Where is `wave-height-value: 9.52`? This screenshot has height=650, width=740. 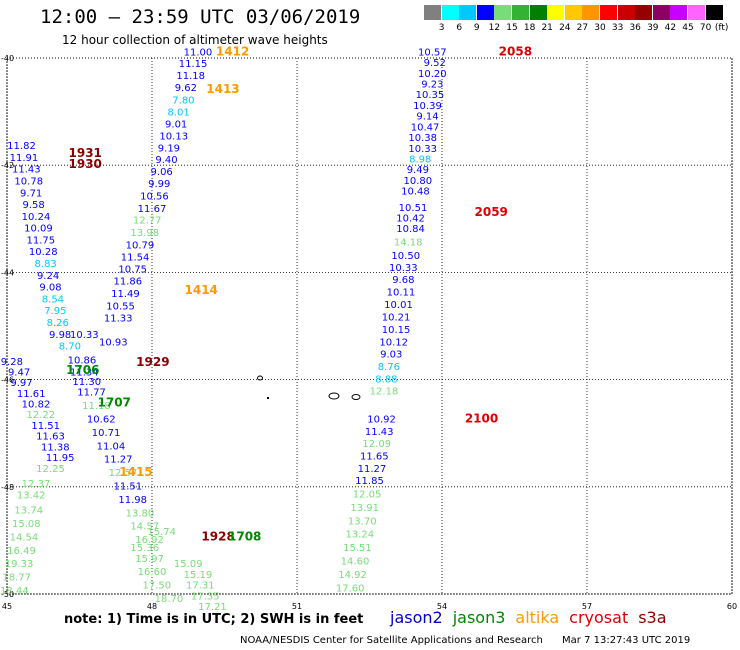
wave-height-value: 9.52 is located at coordinates (435, 63).